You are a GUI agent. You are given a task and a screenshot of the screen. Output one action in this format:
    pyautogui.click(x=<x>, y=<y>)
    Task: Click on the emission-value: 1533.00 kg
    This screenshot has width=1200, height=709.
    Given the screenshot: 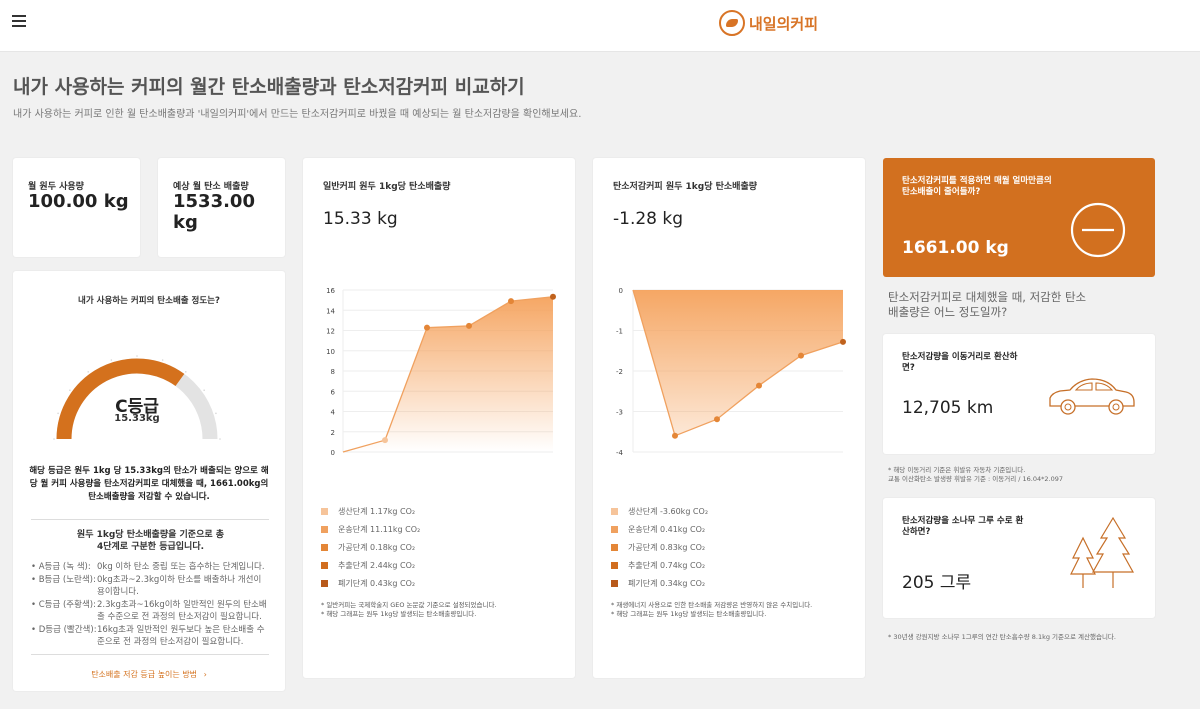 What is the action you would take?
    pyautogui.click(x=214, y=212)
    